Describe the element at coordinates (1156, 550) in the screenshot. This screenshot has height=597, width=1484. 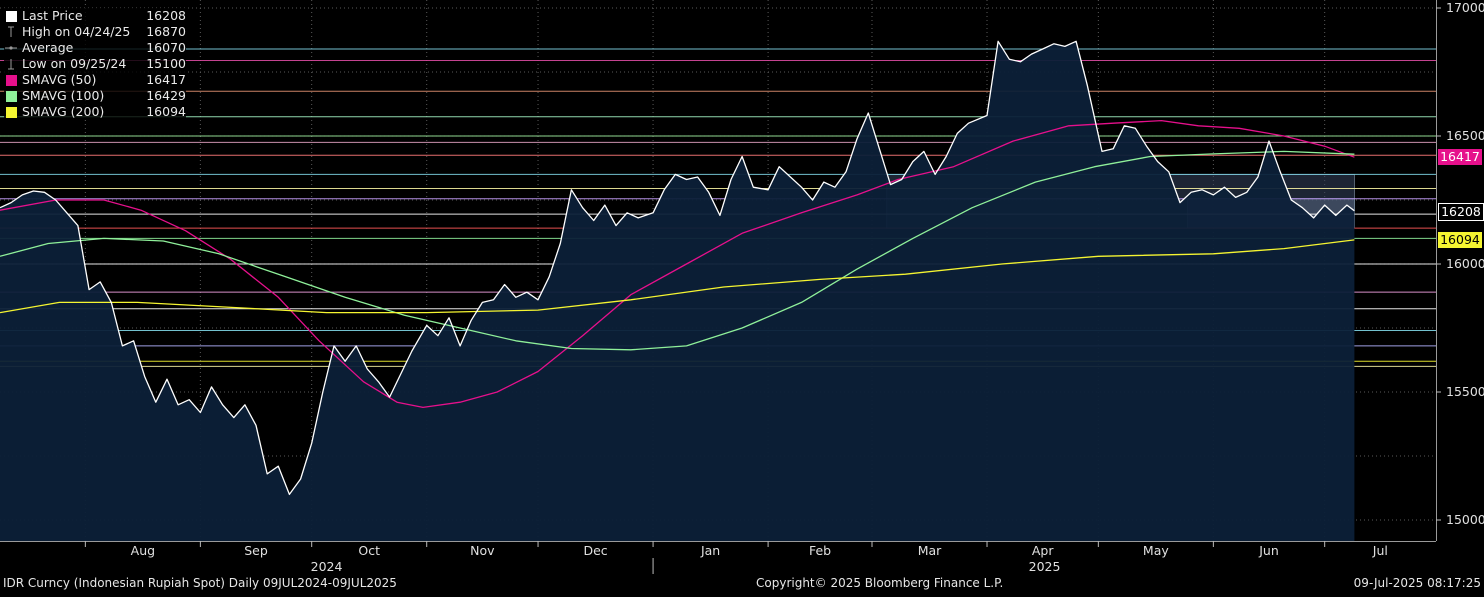
I see `x-tick-label: May` at that location.